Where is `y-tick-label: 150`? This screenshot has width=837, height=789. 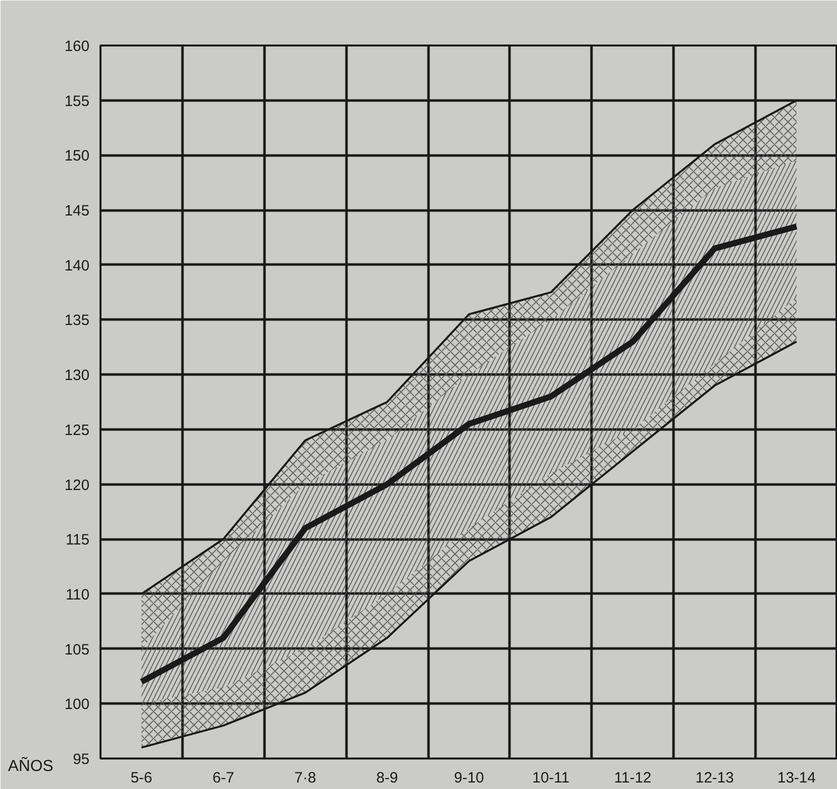 y-tick-label: 150 is located at coordinates (77, 156).